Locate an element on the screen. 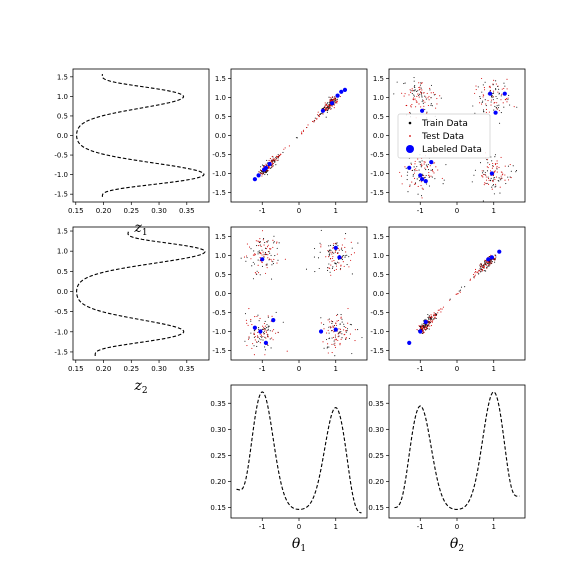 The width and height of the screenshot is (586, 586). legend-label: Test Data is located at coordinates (442, 137).